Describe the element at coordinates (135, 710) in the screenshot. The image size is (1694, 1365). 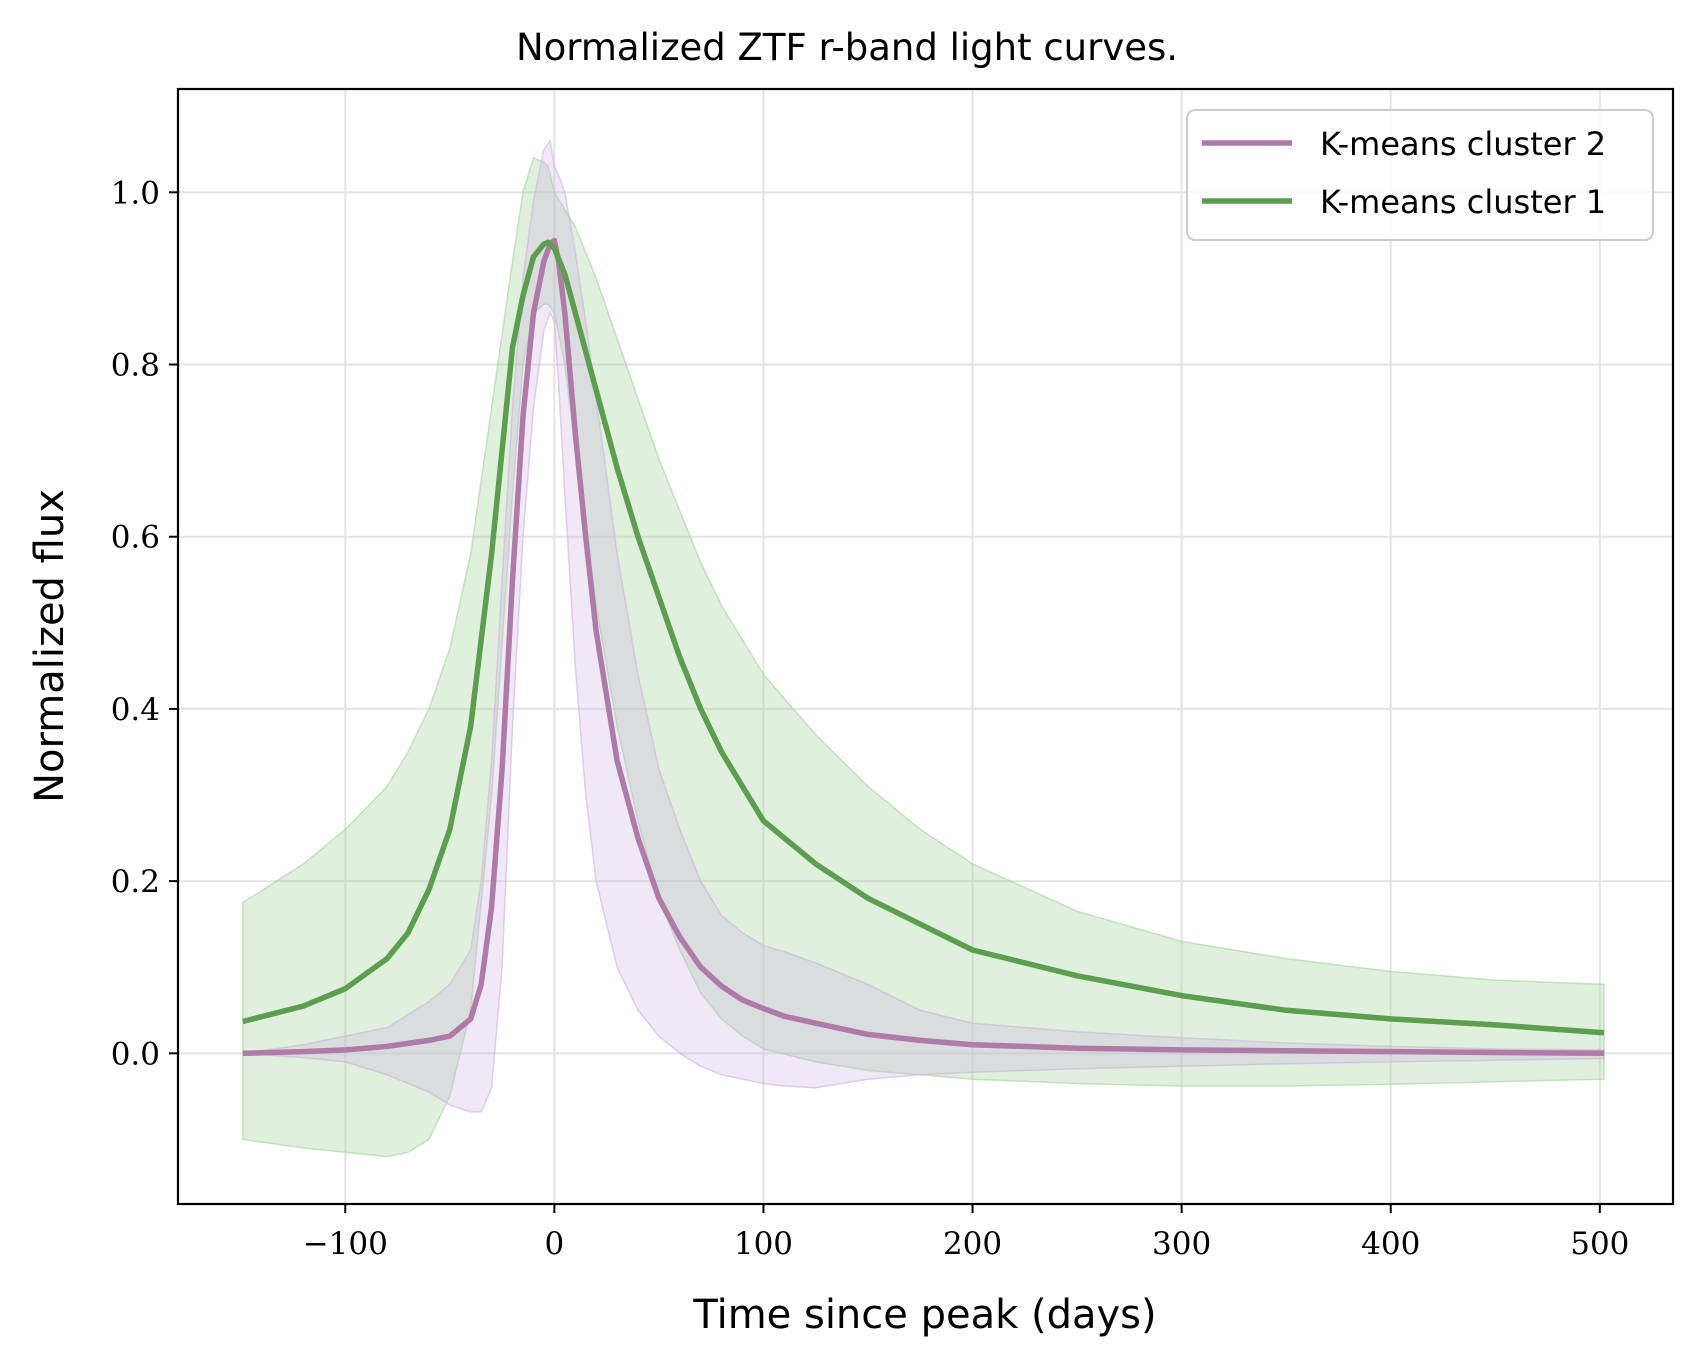
I see `y-tick-label: 0.4` at that location.